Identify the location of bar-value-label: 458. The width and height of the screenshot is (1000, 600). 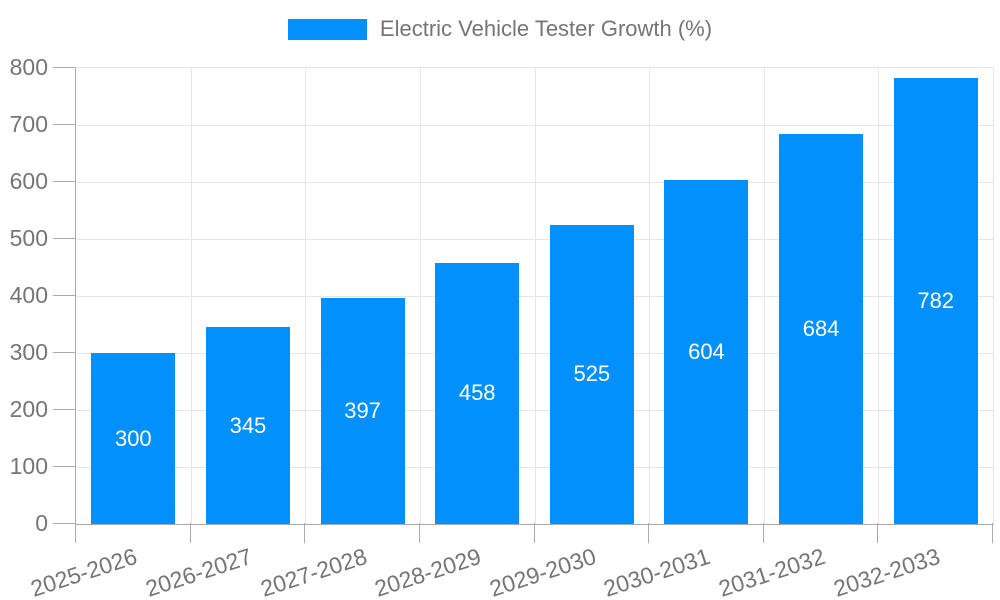
(477, 393).